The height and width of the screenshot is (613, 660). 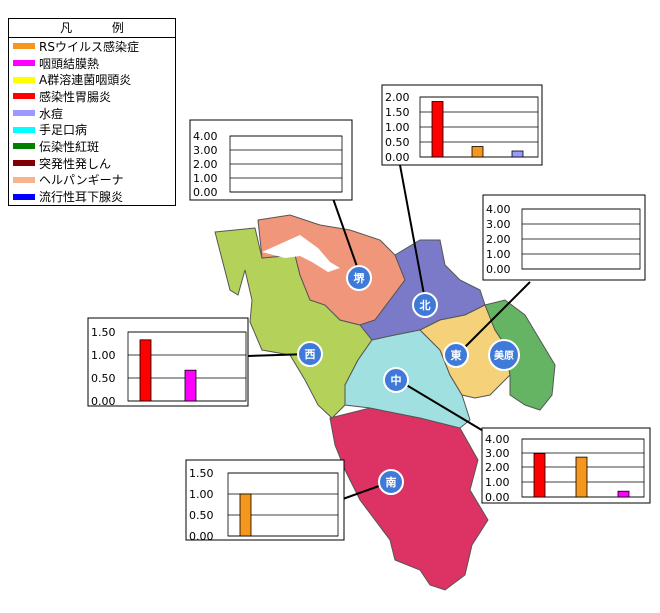 I want to click on legend-item: A群溶連菌咽頭炎, so click(x=92, y=79).